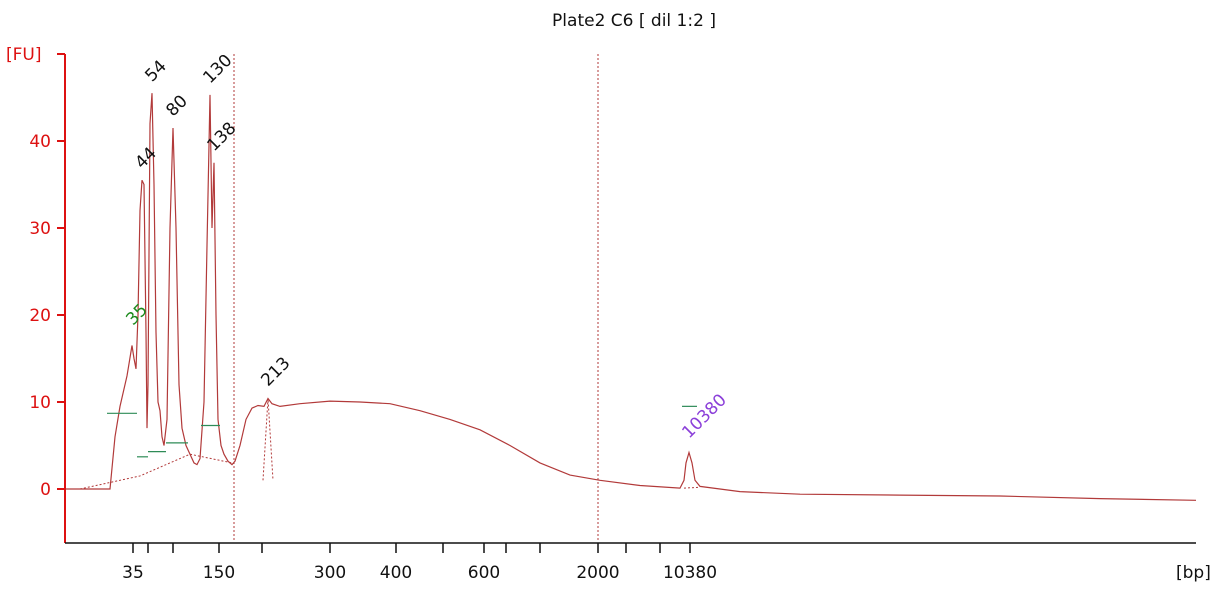 The image size is (1216, 590). What do you see at coordinates (275, 371) in the screenshot?
I see `peak-label: 213` at bounding box center [275, 371].